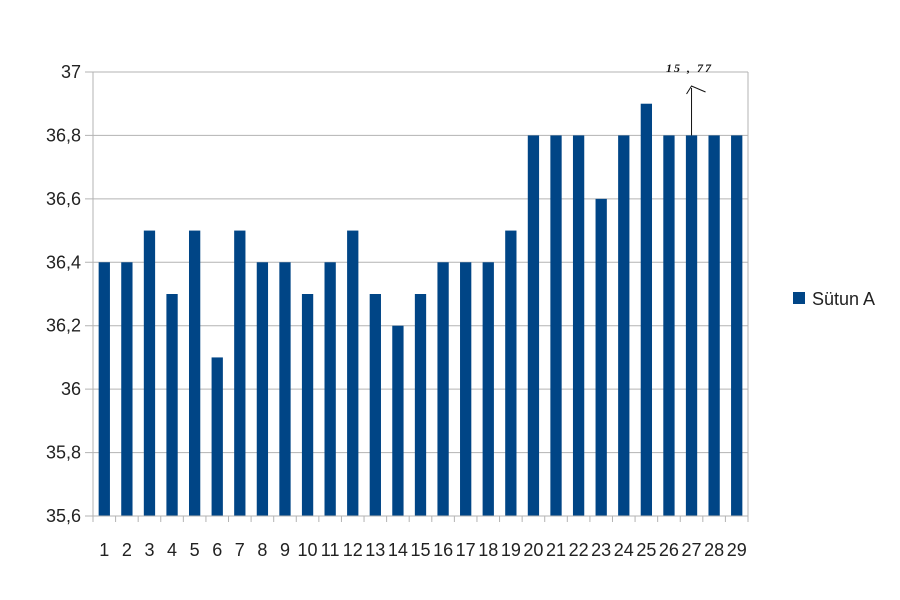 The image size is (900, 600). I want to click on legend: Sütun A, so click(834, 299).